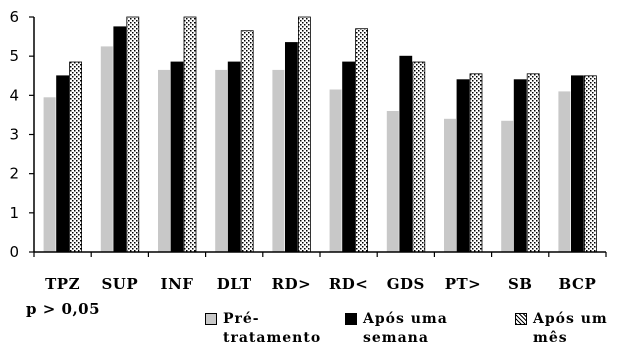  What do you see at coordinates (570, 328) in the screenshot?
I see `legend-label-one-month: Após um mês` at bounding box center [570, 328].